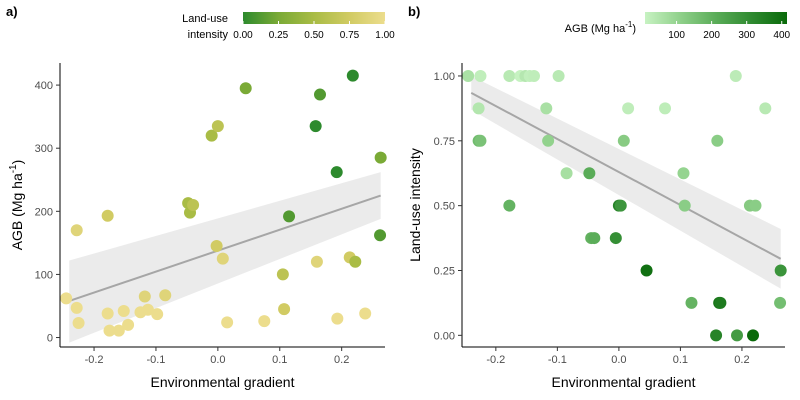 This screenshot has width=800, height=400. I want to click on legend-tick-label: 400, so click(781, 35).